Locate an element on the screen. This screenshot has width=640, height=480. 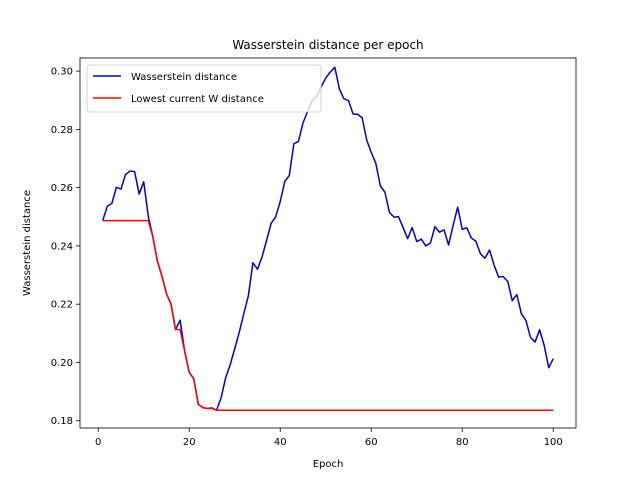
y-tick-label: 0.20 is located at coordinates (62, 363).